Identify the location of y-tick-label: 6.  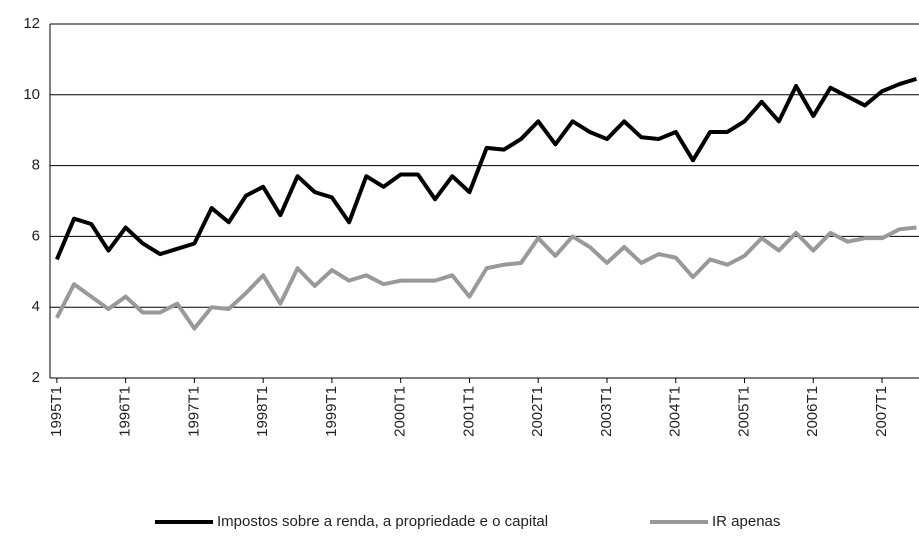
(36, 235).